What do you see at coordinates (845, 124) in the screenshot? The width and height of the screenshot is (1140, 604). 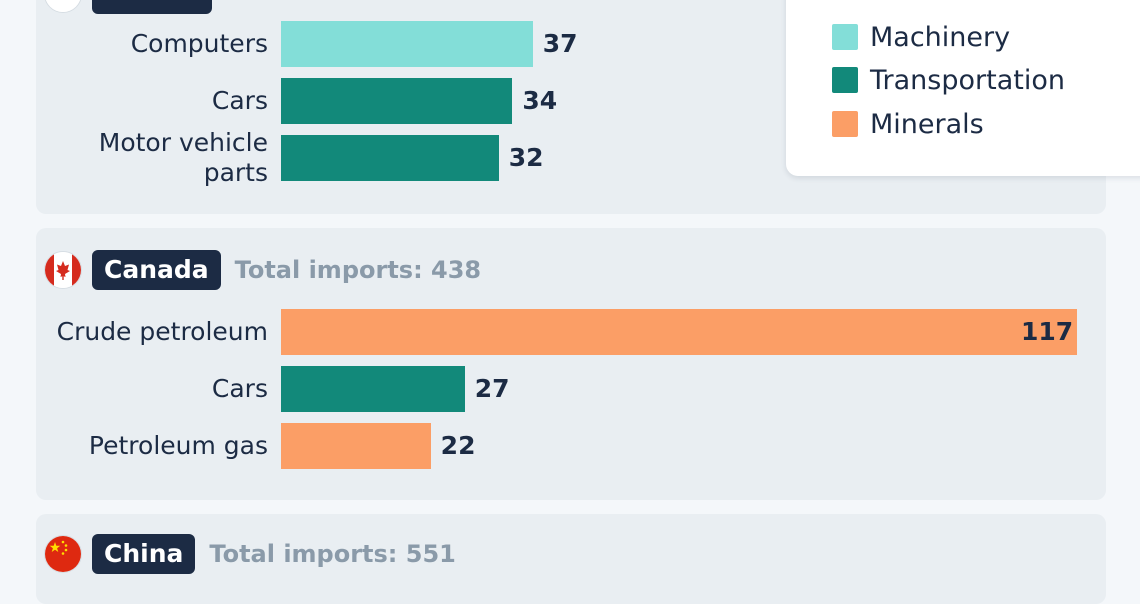 I see `legend-swatch-minerals` at bounding box center [845, 124].